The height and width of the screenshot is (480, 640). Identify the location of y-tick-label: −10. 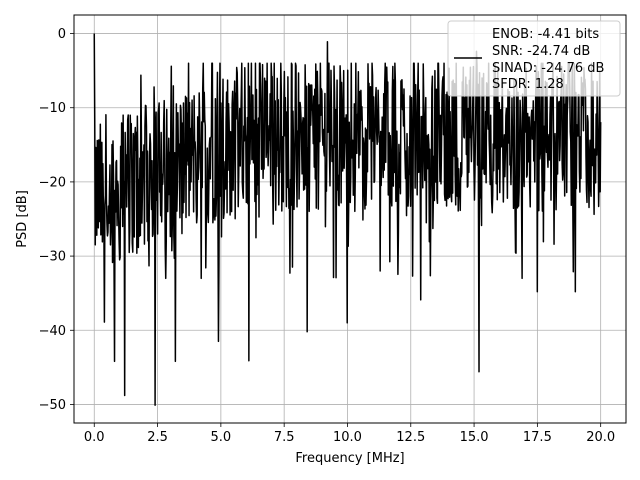
(52, 108).